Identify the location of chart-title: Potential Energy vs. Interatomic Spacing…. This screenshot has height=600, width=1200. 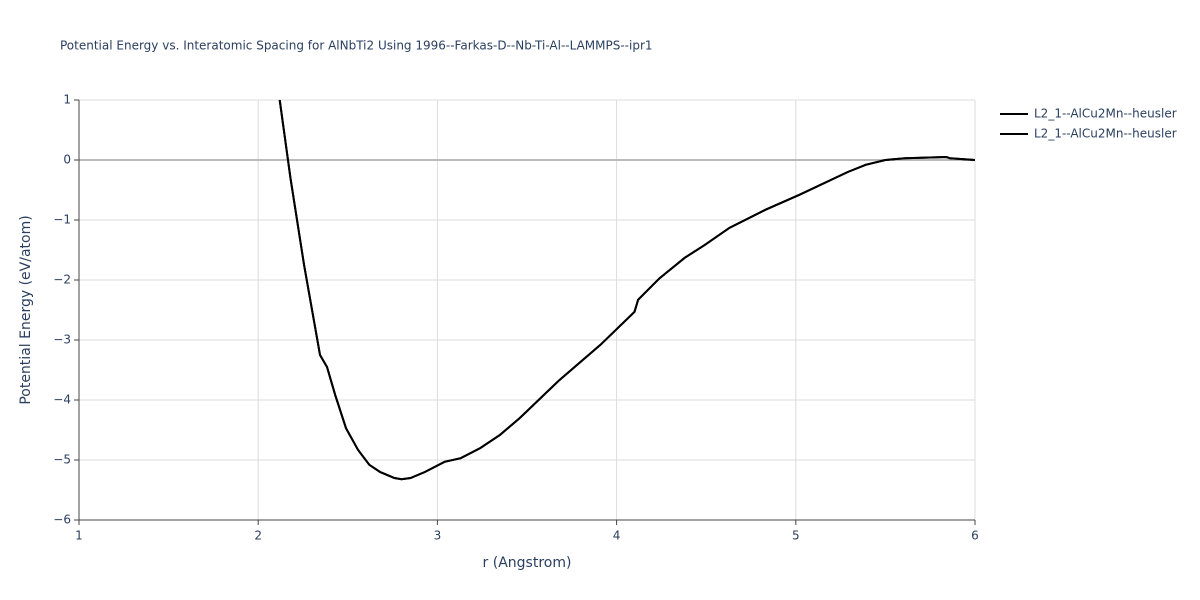
(356, 46).